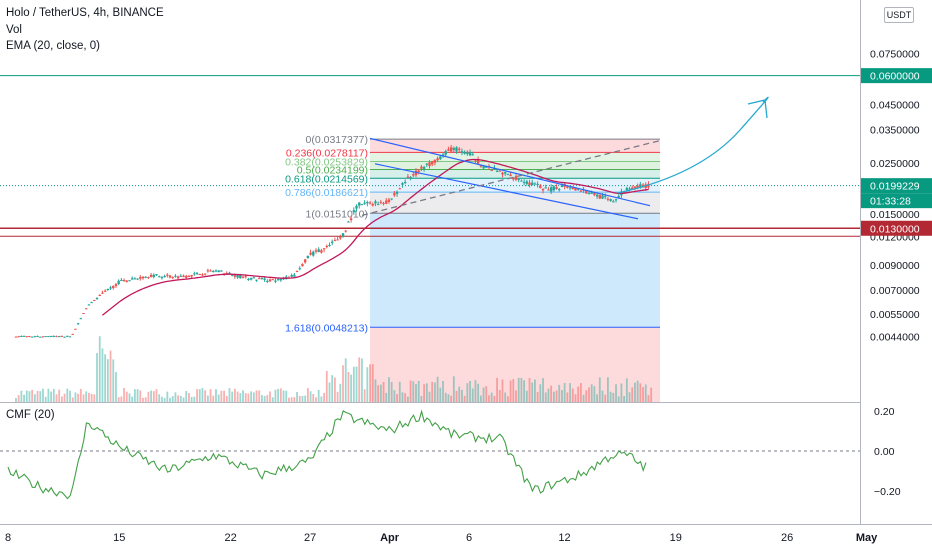 The width and height of the screenshot is (932, 550). I want to click on ema-legend: EMA (20, close, 0), so click(53, 46).